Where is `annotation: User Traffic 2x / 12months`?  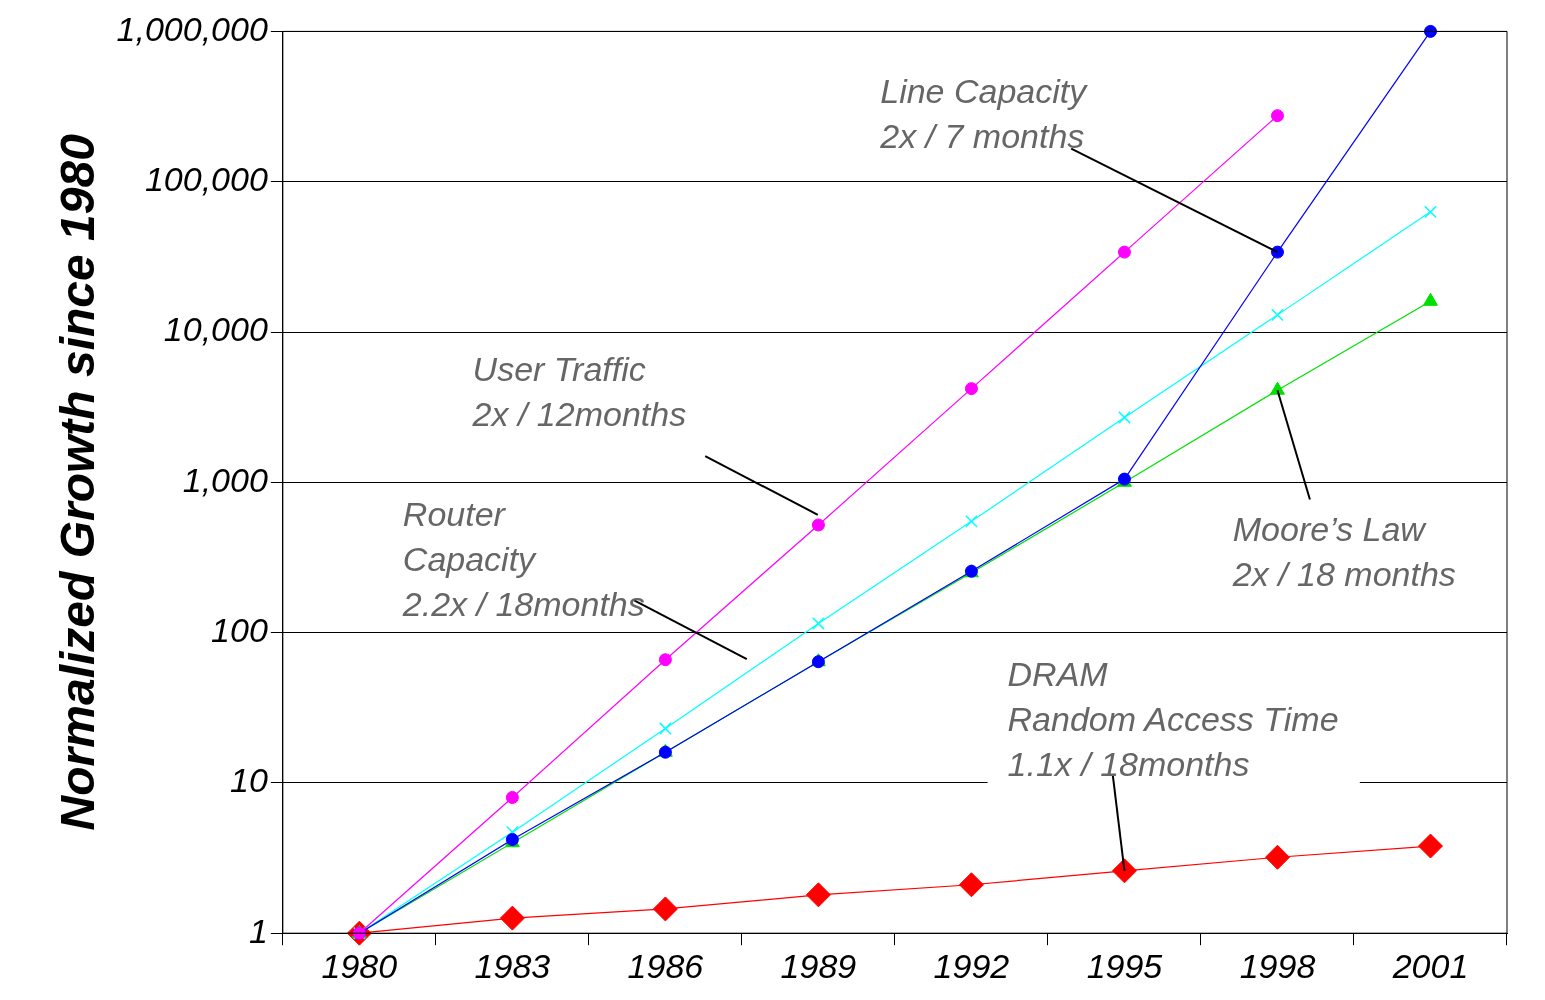
annotation: User Traffic 2x / 12months is located at coordinates (579, 391).